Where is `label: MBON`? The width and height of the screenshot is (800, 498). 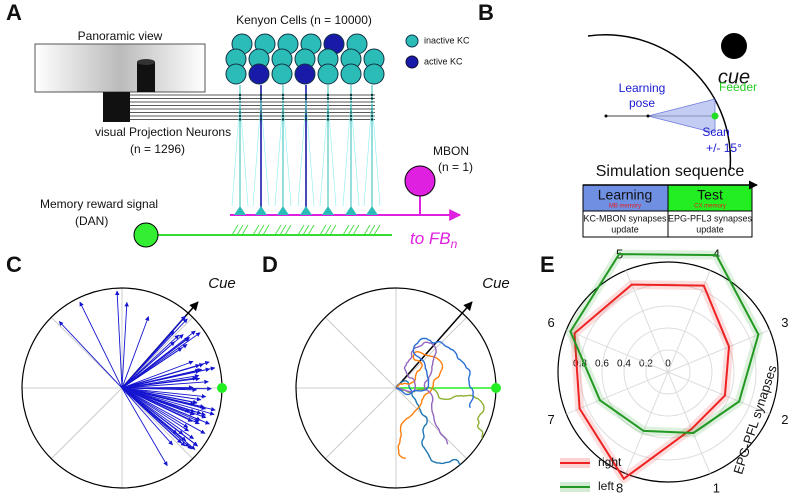 label: MBON is located at coordinates (451, 151).